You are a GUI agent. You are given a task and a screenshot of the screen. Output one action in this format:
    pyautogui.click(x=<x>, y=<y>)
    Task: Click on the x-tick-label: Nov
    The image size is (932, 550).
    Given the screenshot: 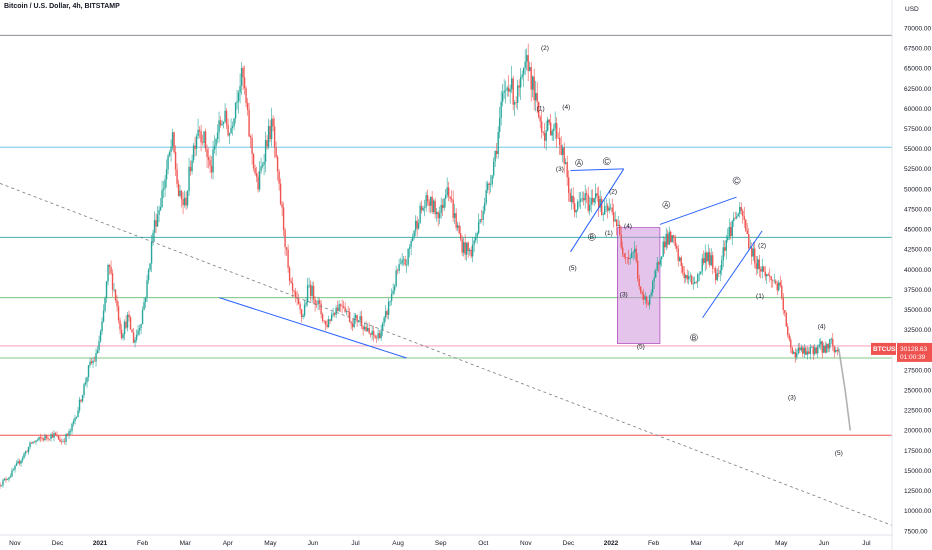 What is the action you would take?
    pyautogui.click(x=526, y=543)
    